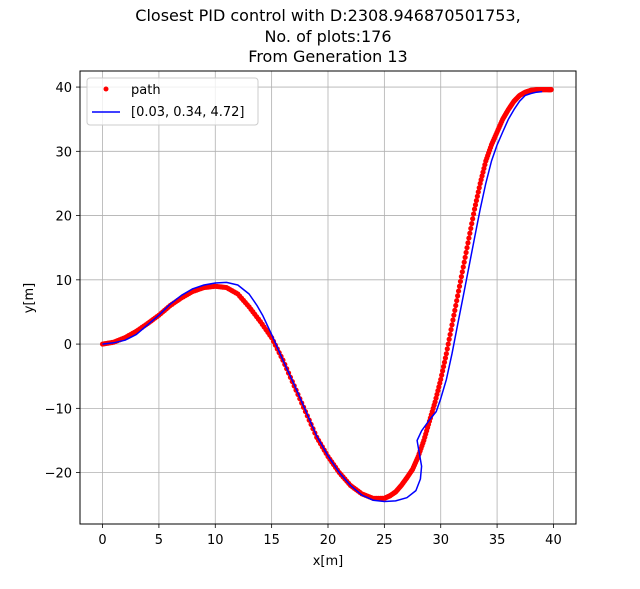 The height and width of the screenshot is (589, 640). Describe the element at coordinates (63, 217) in the screenshot. I see `y-tick-label: 20` at that location.